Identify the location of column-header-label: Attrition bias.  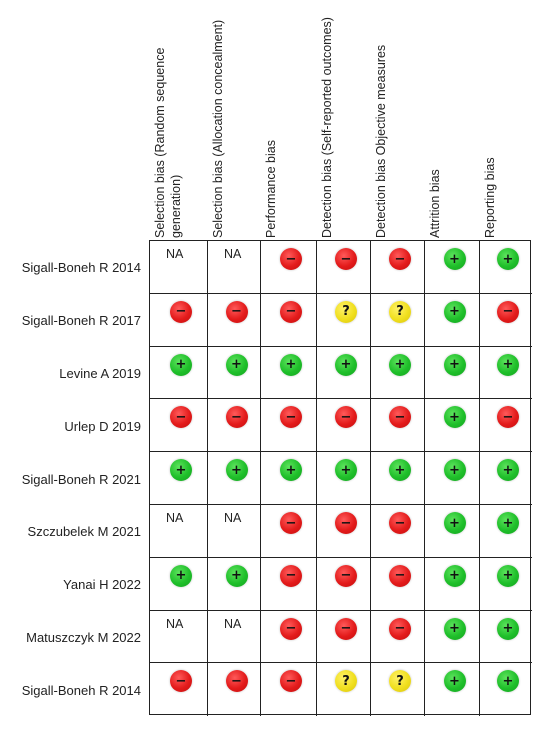
(435, 203).